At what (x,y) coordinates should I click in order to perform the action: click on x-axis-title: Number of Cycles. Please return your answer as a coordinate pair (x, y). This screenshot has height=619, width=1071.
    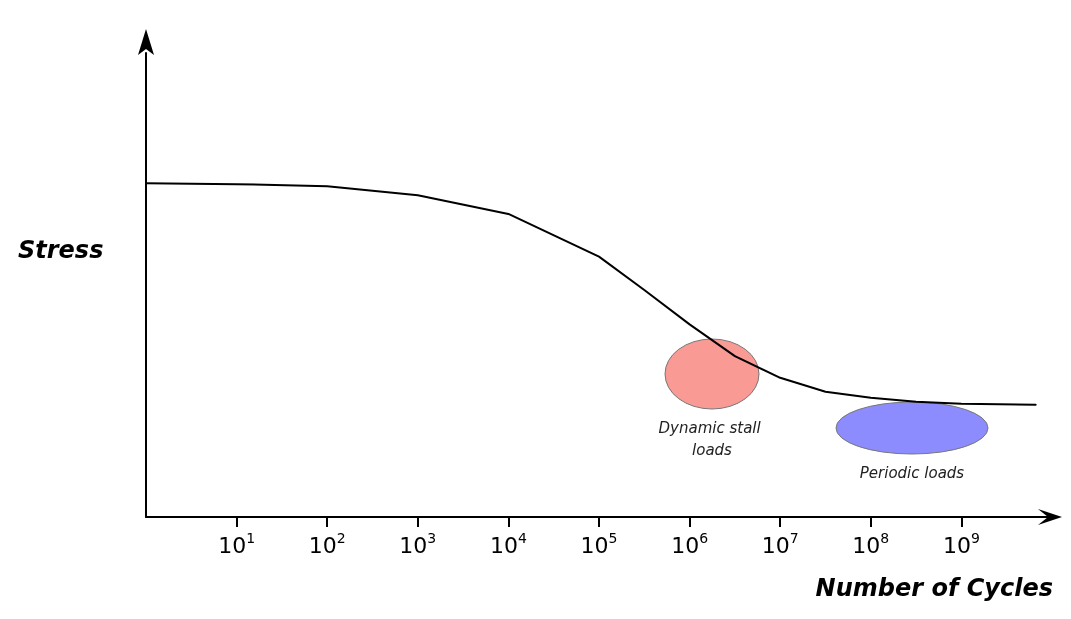
    Looking at the image, I should click on (934, 588).